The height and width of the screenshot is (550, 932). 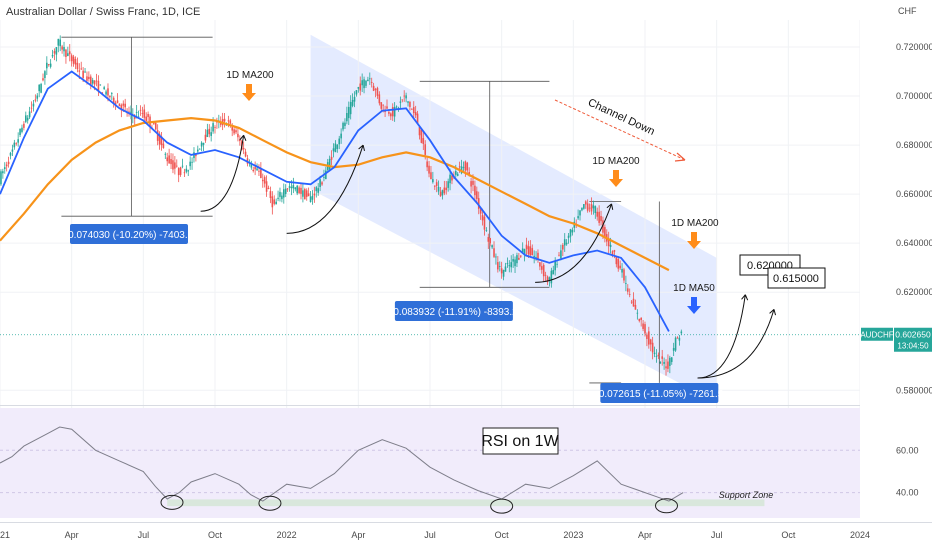 What do you see at coordinates (361, 148) in the screenshot?
I see `rebound-arc-2-head` at bounding box center [361, 148].